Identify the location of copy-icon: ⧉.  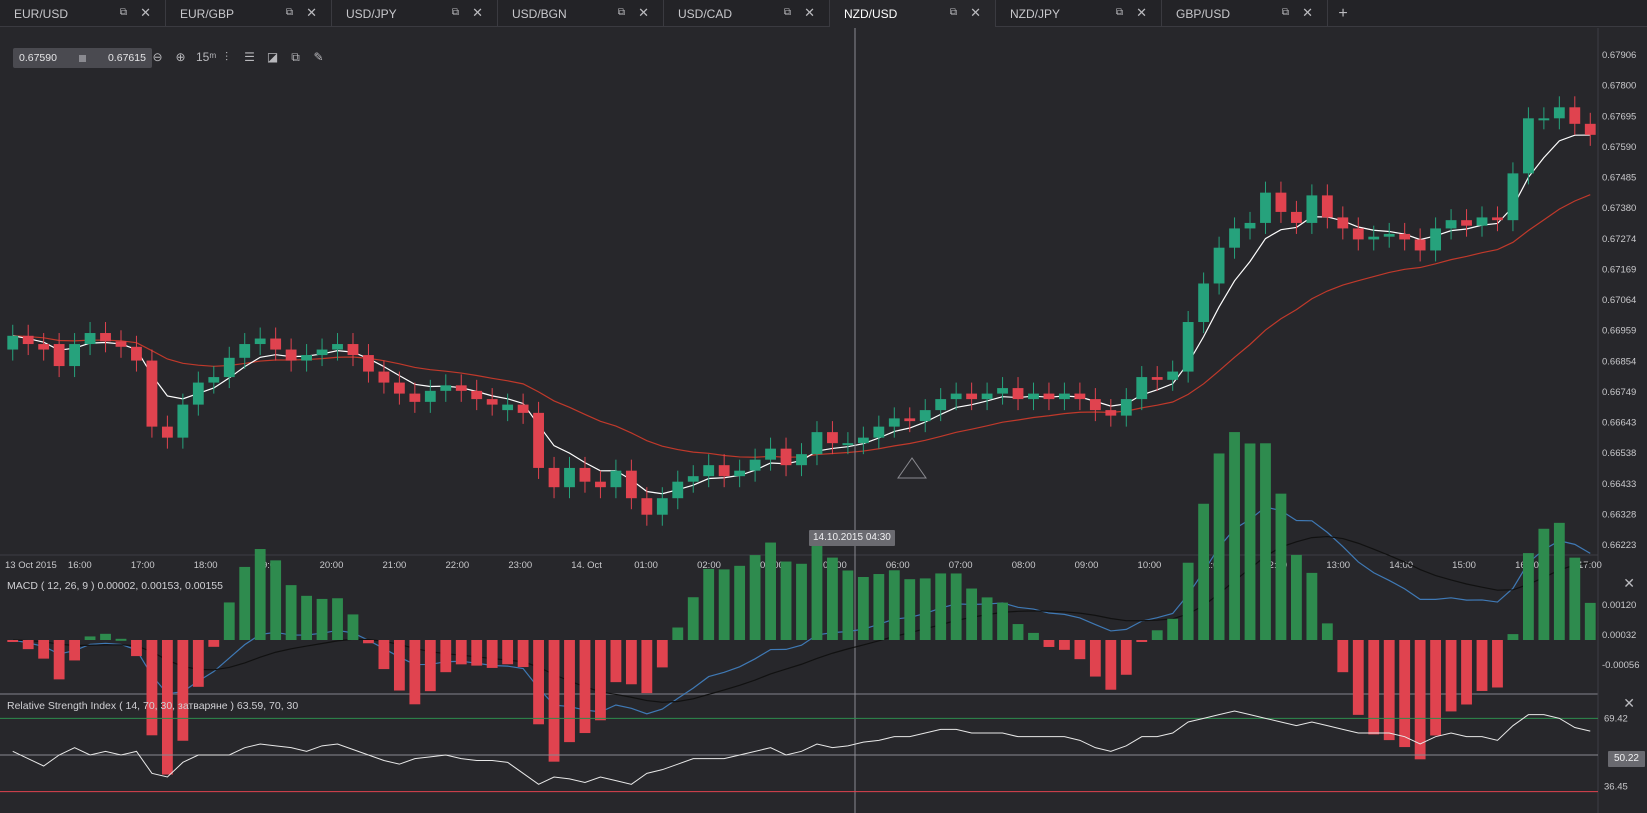
(295, 57).